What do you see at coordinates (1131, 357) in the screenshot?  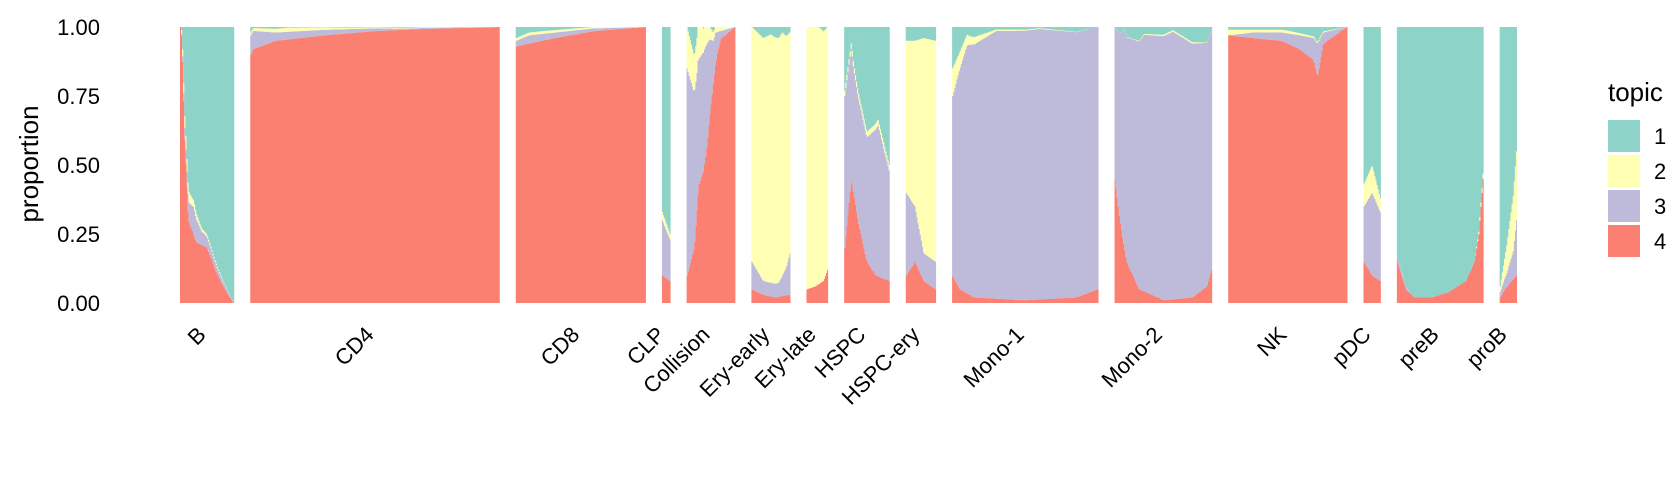 I see `x-tick-label: Mono-2` at bounding box center [1131, 357].